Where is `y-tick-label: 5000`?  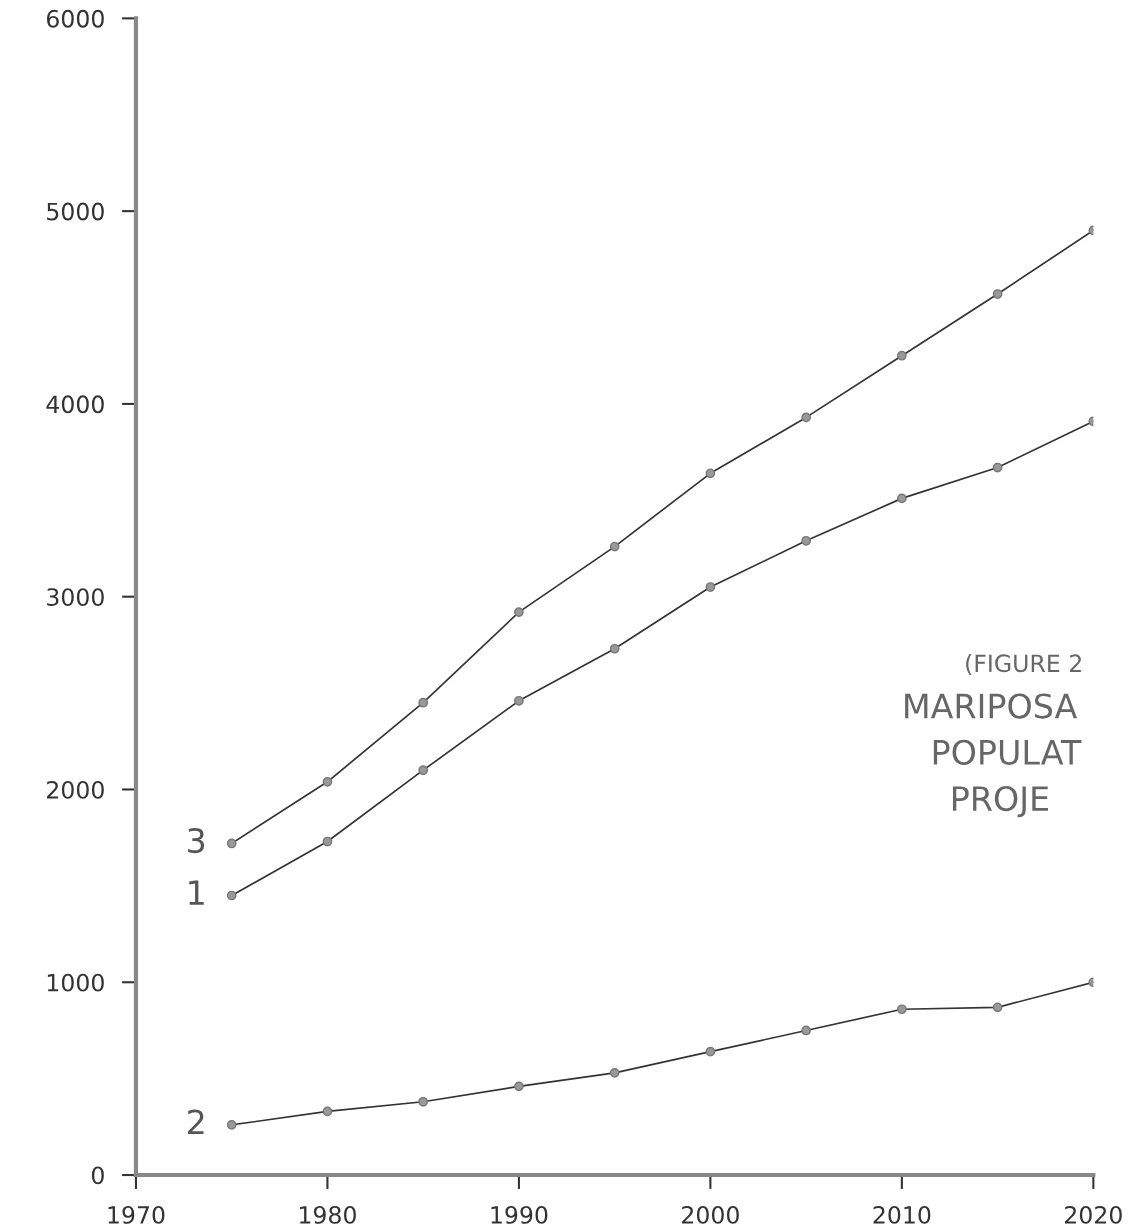
y-tick-label: 5000 is located at coordinates (75, 211).